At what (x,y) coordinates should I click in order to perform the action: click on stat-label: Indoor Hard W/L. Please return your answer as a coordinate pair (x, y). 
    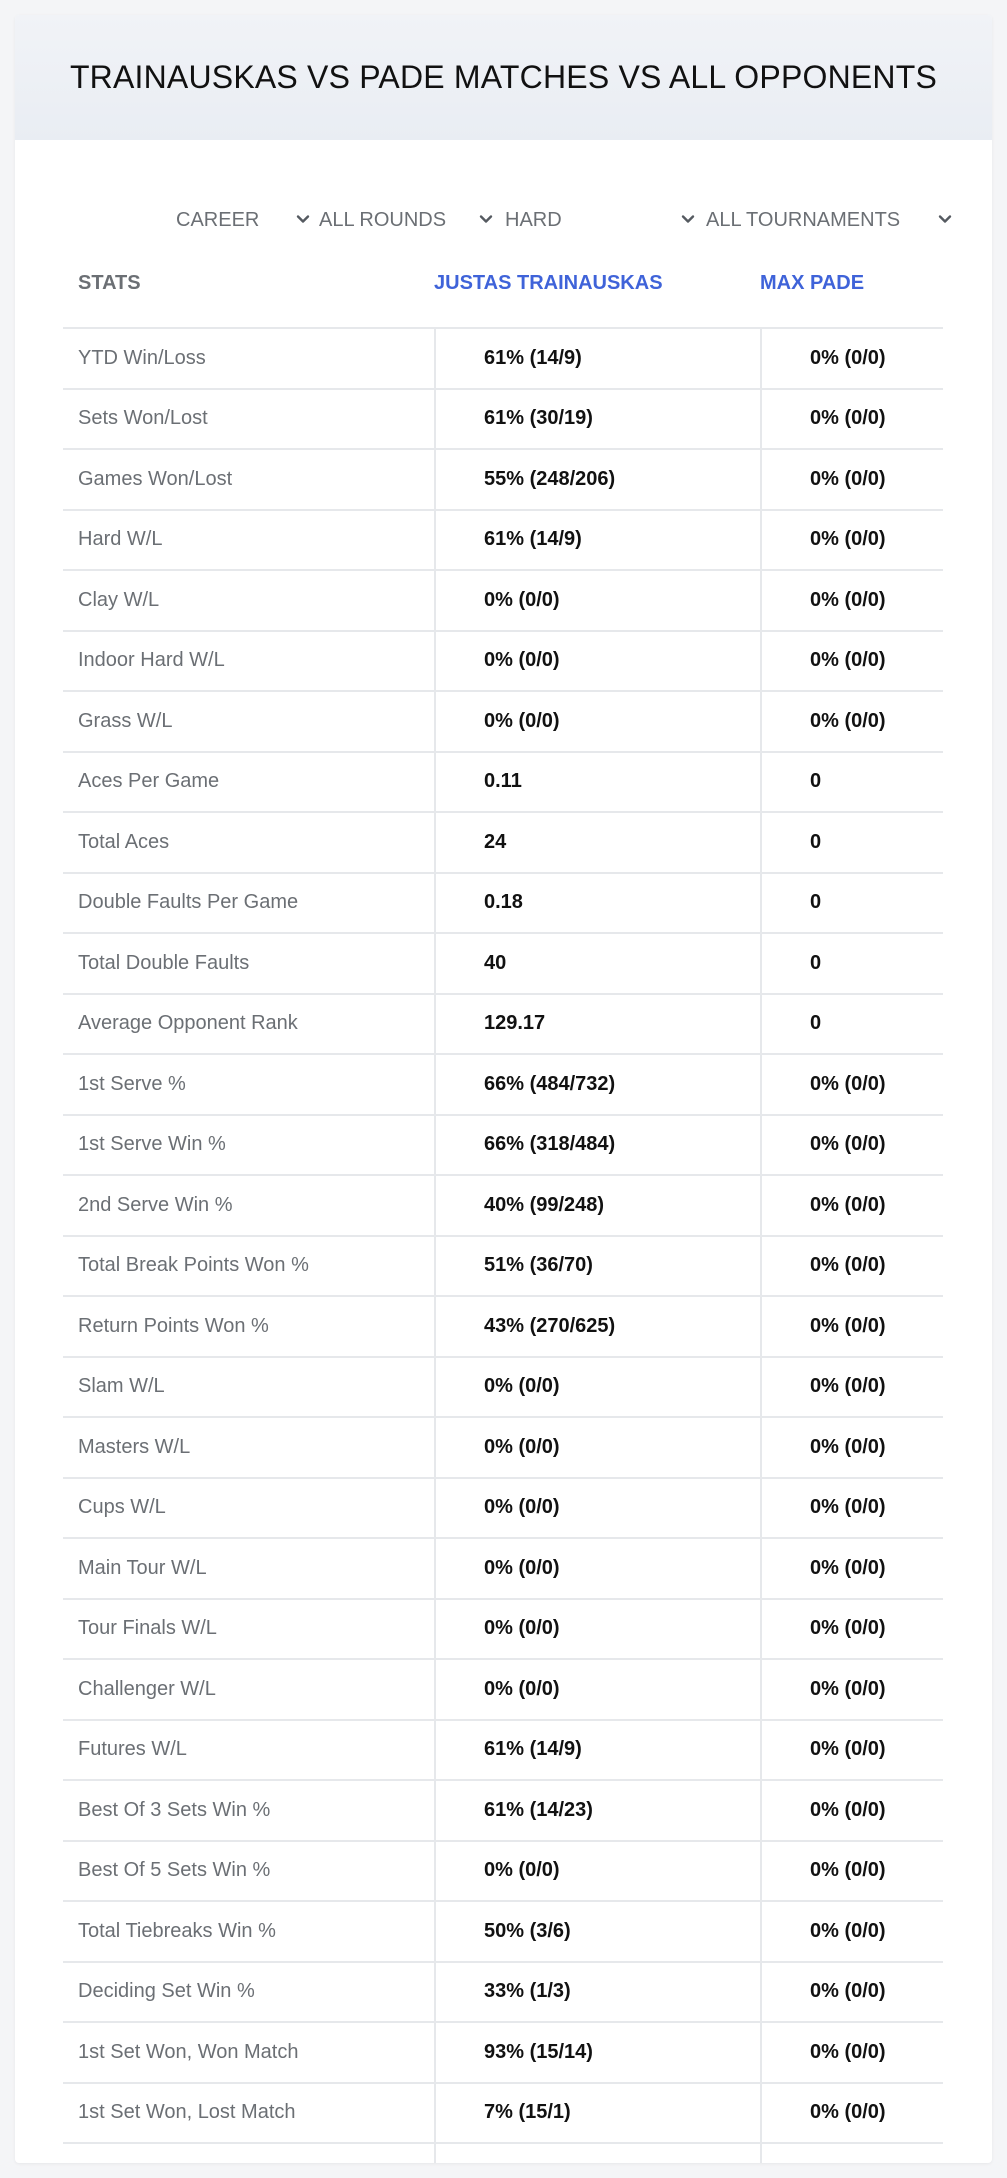
    Looking at the image, I should click on (151, 660).